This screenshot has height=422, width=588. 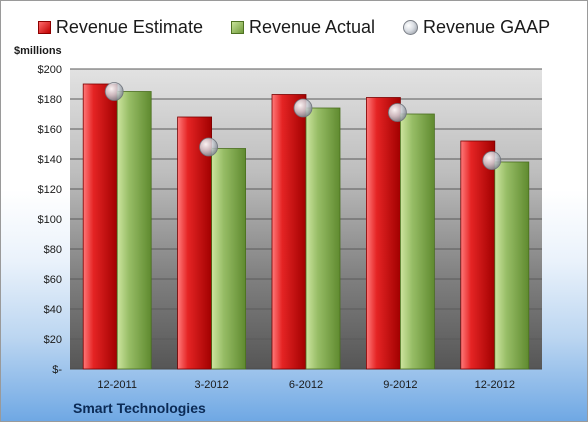 I want to click on y-tick-label: $160, so click(x=50, y=130).